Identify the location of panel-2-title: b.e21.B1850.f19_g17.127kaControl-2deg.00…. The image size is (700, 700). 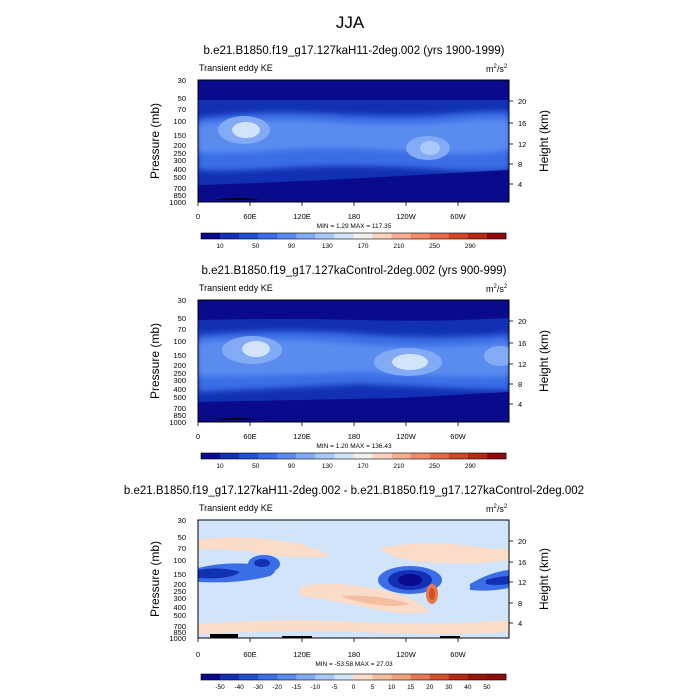
(354, 271).